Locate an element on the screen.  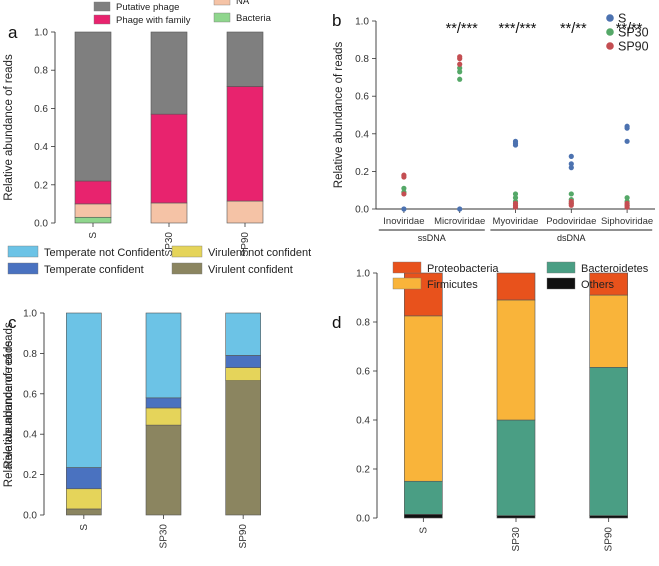
group-label-dsdna: dsDNA is located at coordinates (571, 238).